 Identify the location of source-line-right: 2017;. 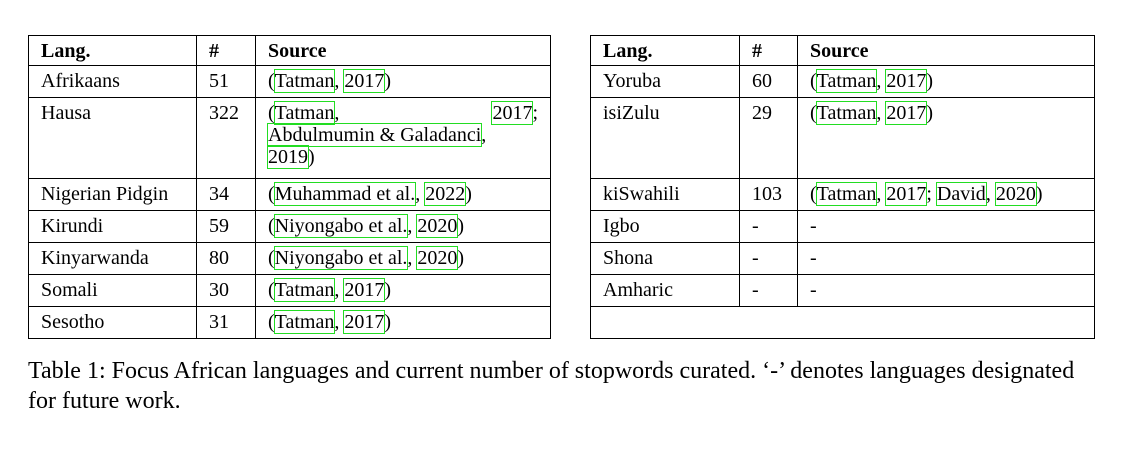
(514, 113).